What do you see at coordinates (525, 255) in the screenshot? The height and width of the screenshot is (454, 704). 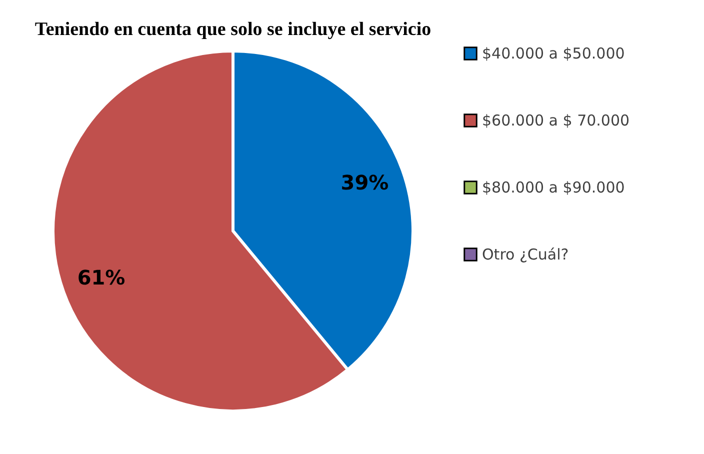 I see `legend-label: Otro ¿Cuál?` at bounding box center [525, 255].